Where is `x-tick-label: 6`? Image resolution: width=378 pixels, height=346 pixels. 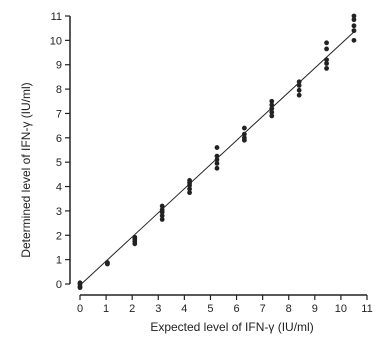 x-tick-label: 6 is located at coordinates (236, 309).